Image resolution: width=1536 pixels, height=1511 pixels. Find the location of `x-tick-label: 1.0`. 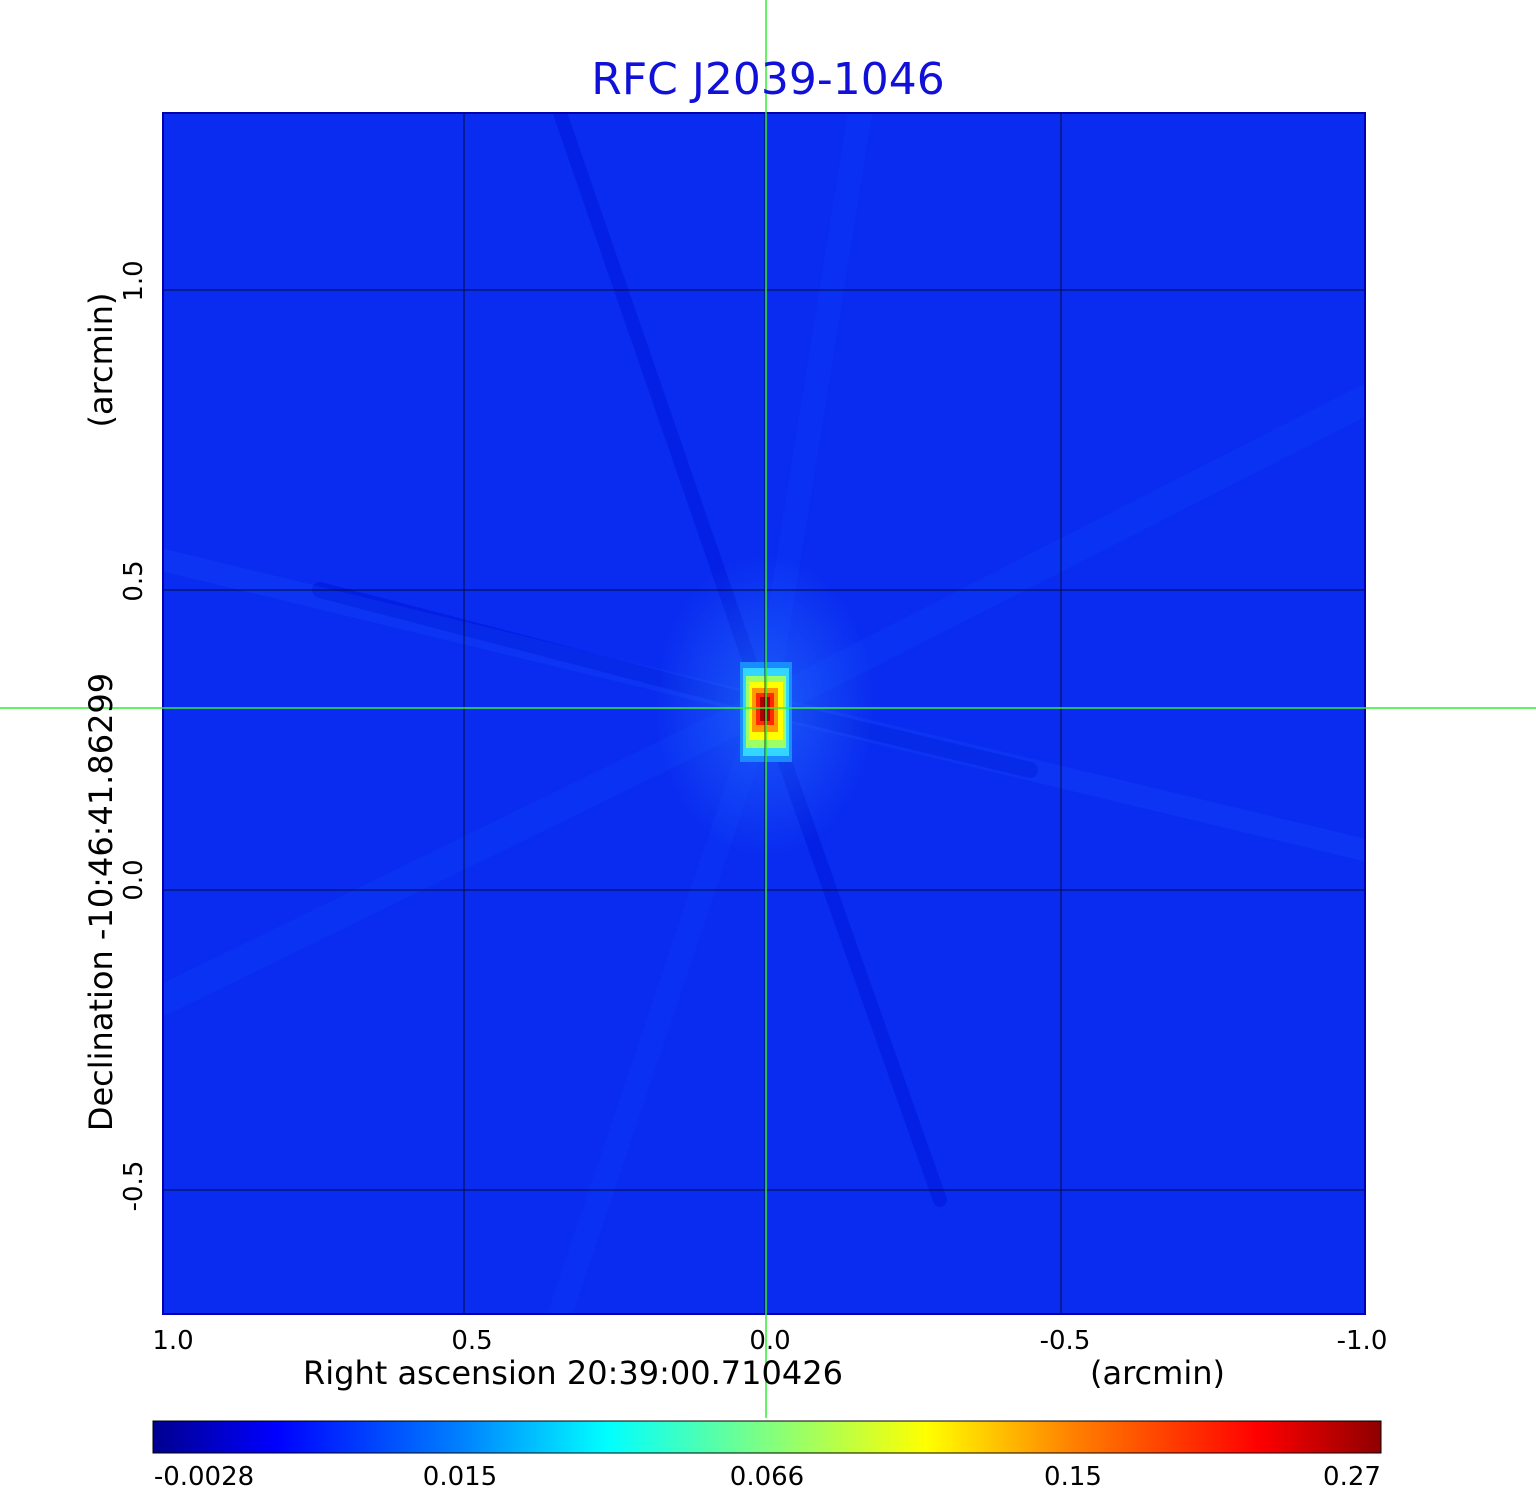

x-tick-label: 1.0 is located at coordinates (173, 1341).